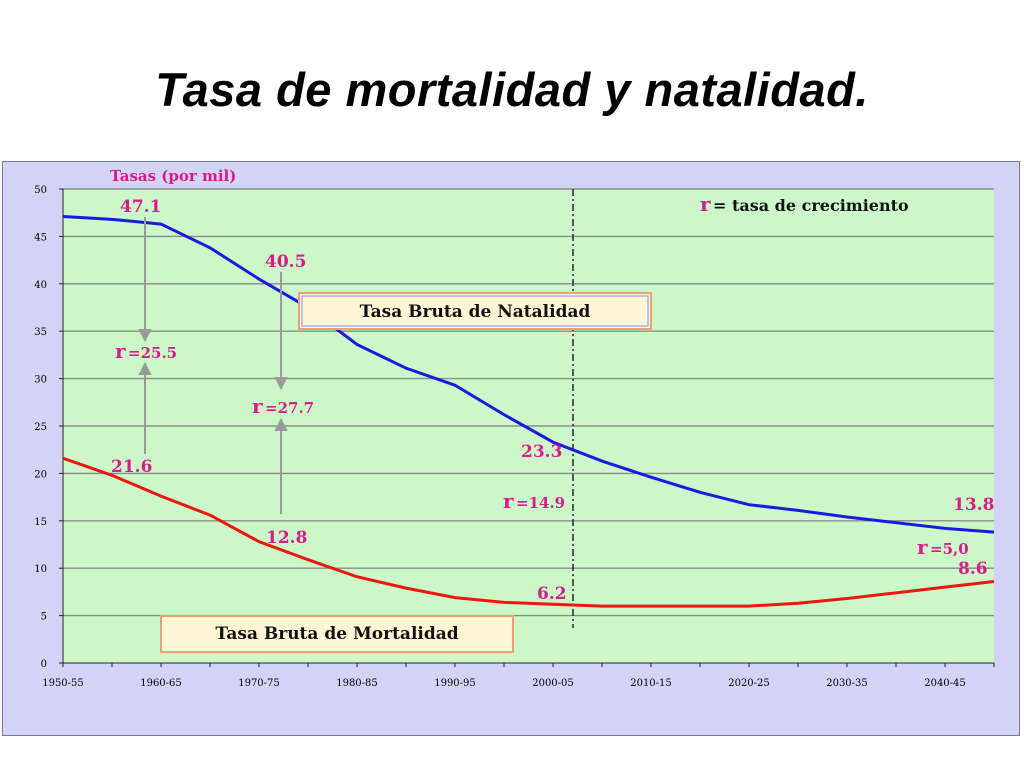  Describe the element at coordinates (213, 365) in the screenshot. I see `arrows` at that location.